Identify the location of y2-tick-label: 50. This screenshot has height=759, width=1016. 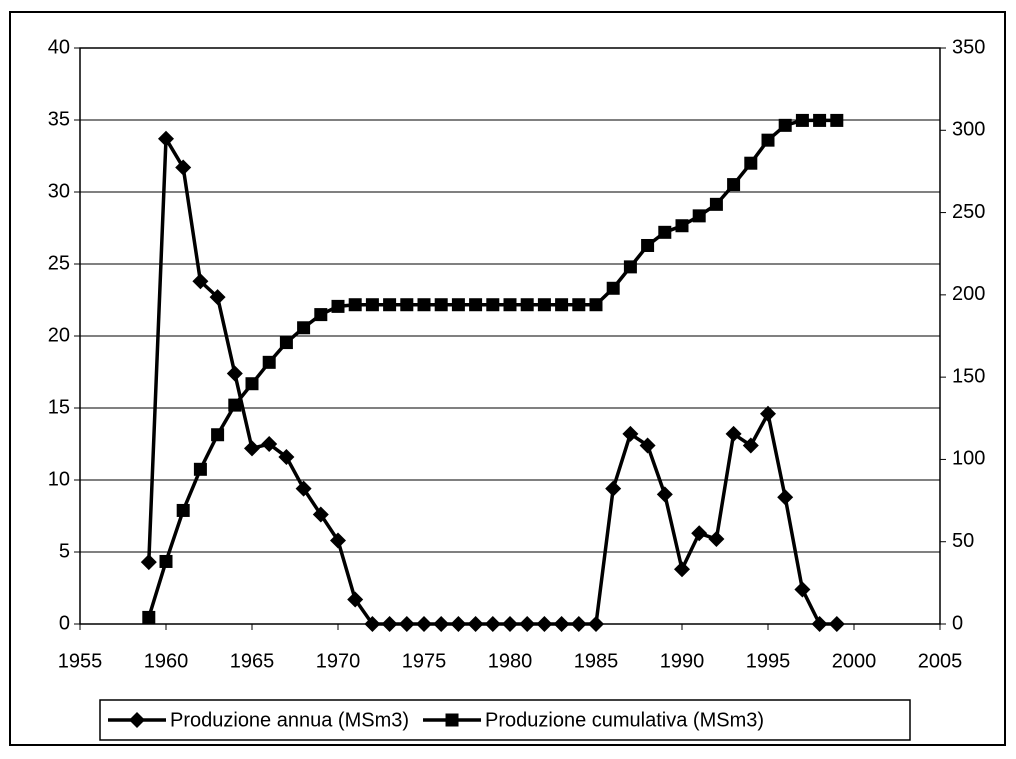
(963, 541).